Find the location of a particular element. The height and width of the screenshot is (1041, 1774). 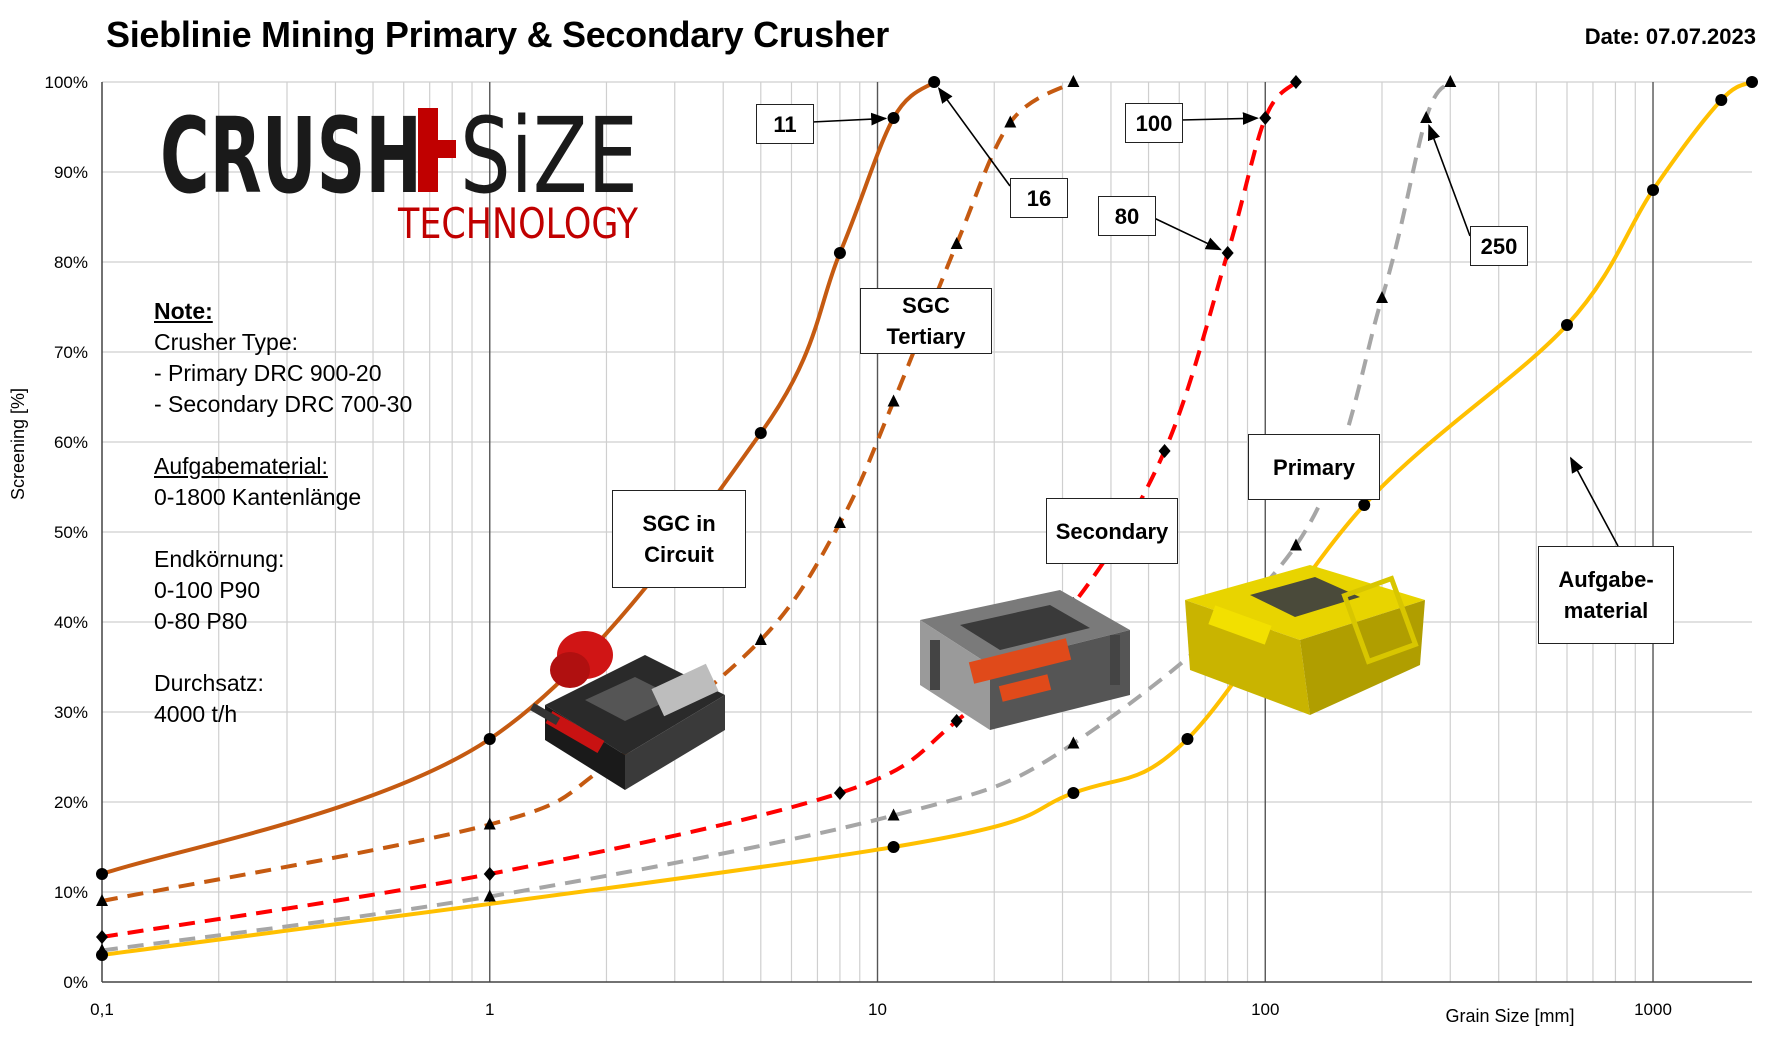

note-final-p80: 0-80 P80 is located at coordinates (201, 621).